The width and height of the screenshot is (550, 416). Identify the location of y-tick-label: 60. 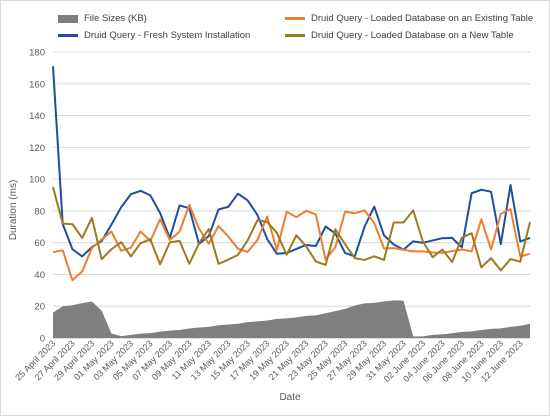
(39, 243).